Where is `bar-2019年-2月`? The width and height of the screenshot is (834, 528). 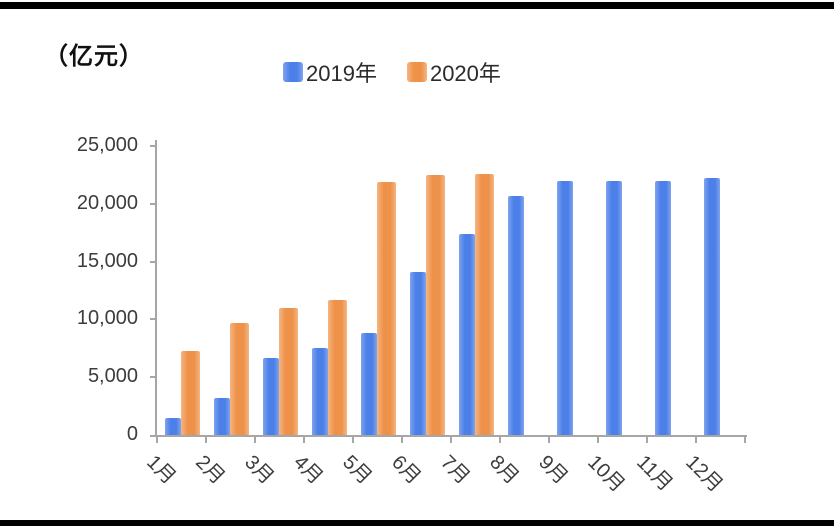
bar-2019年-2月 is located at coordinates (222, 416).